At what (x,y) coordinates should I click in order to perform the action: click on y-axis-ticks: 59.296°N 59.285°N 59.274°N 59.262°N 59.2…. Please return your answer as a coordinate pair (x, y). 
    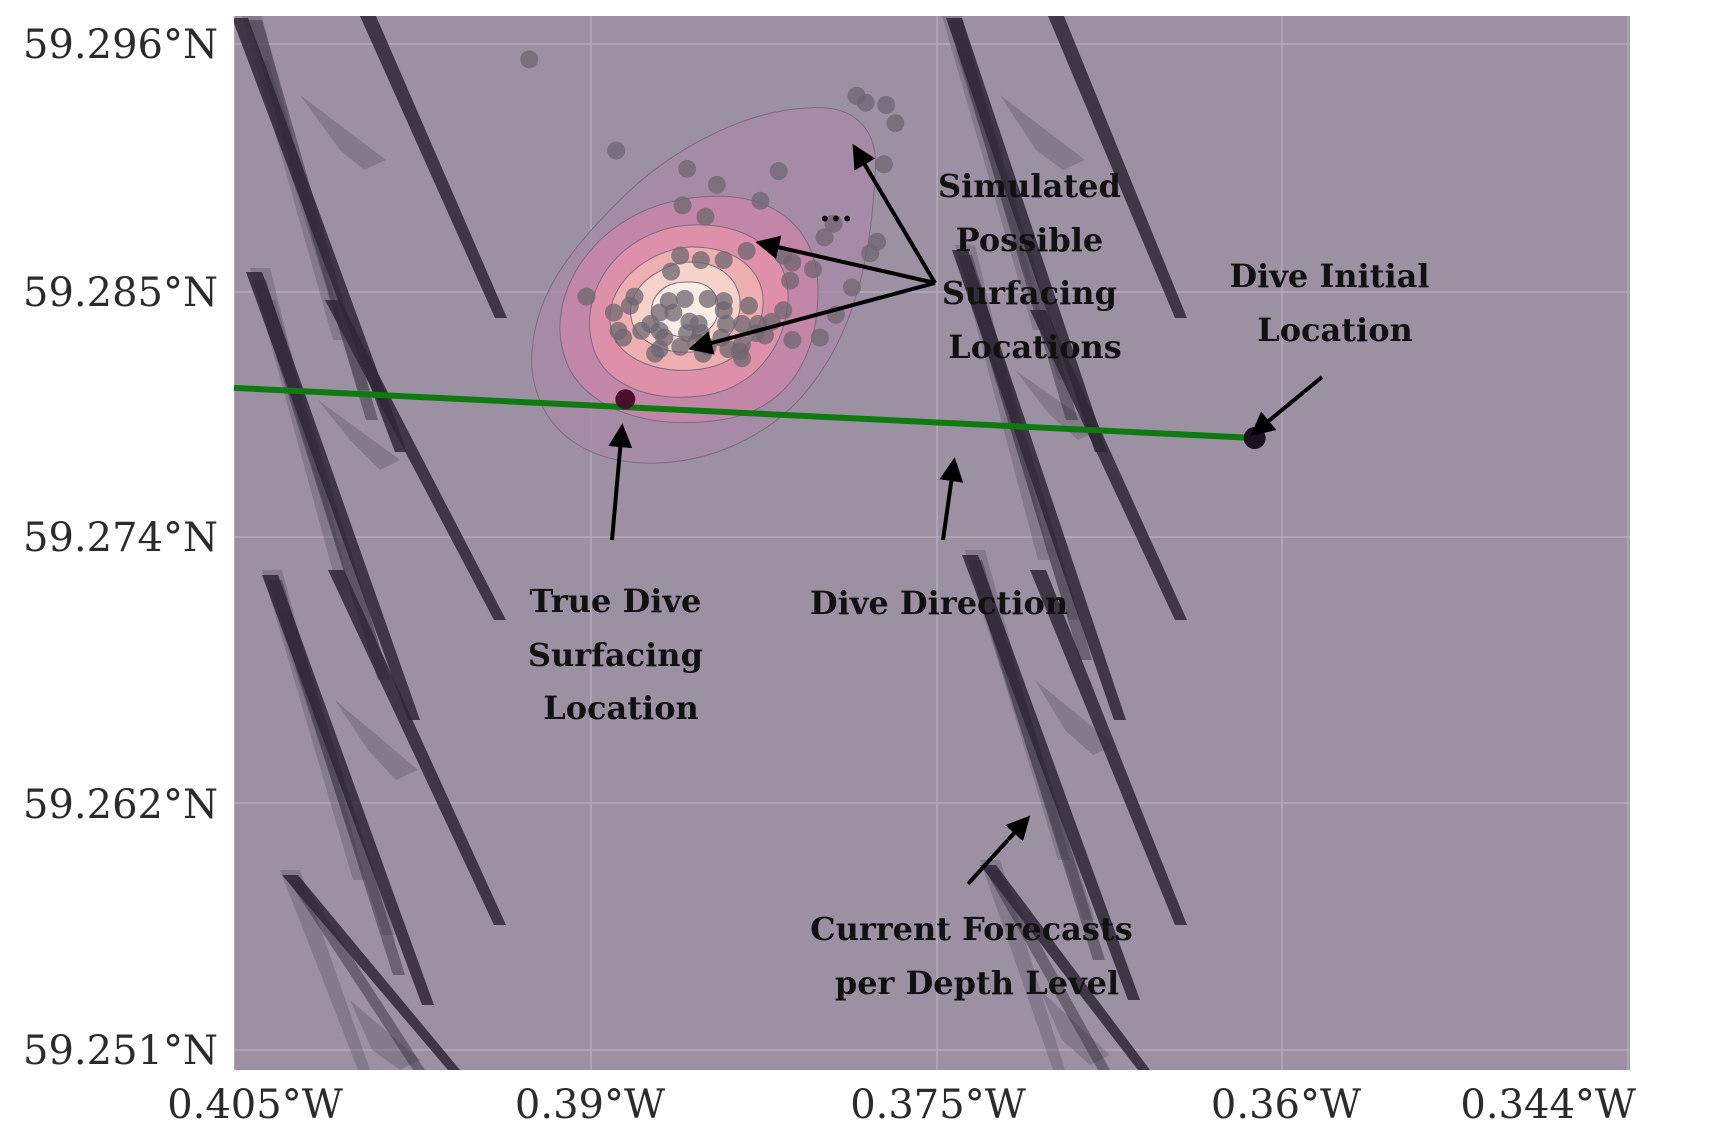
    Looking at the image, I should click on (120, 548).